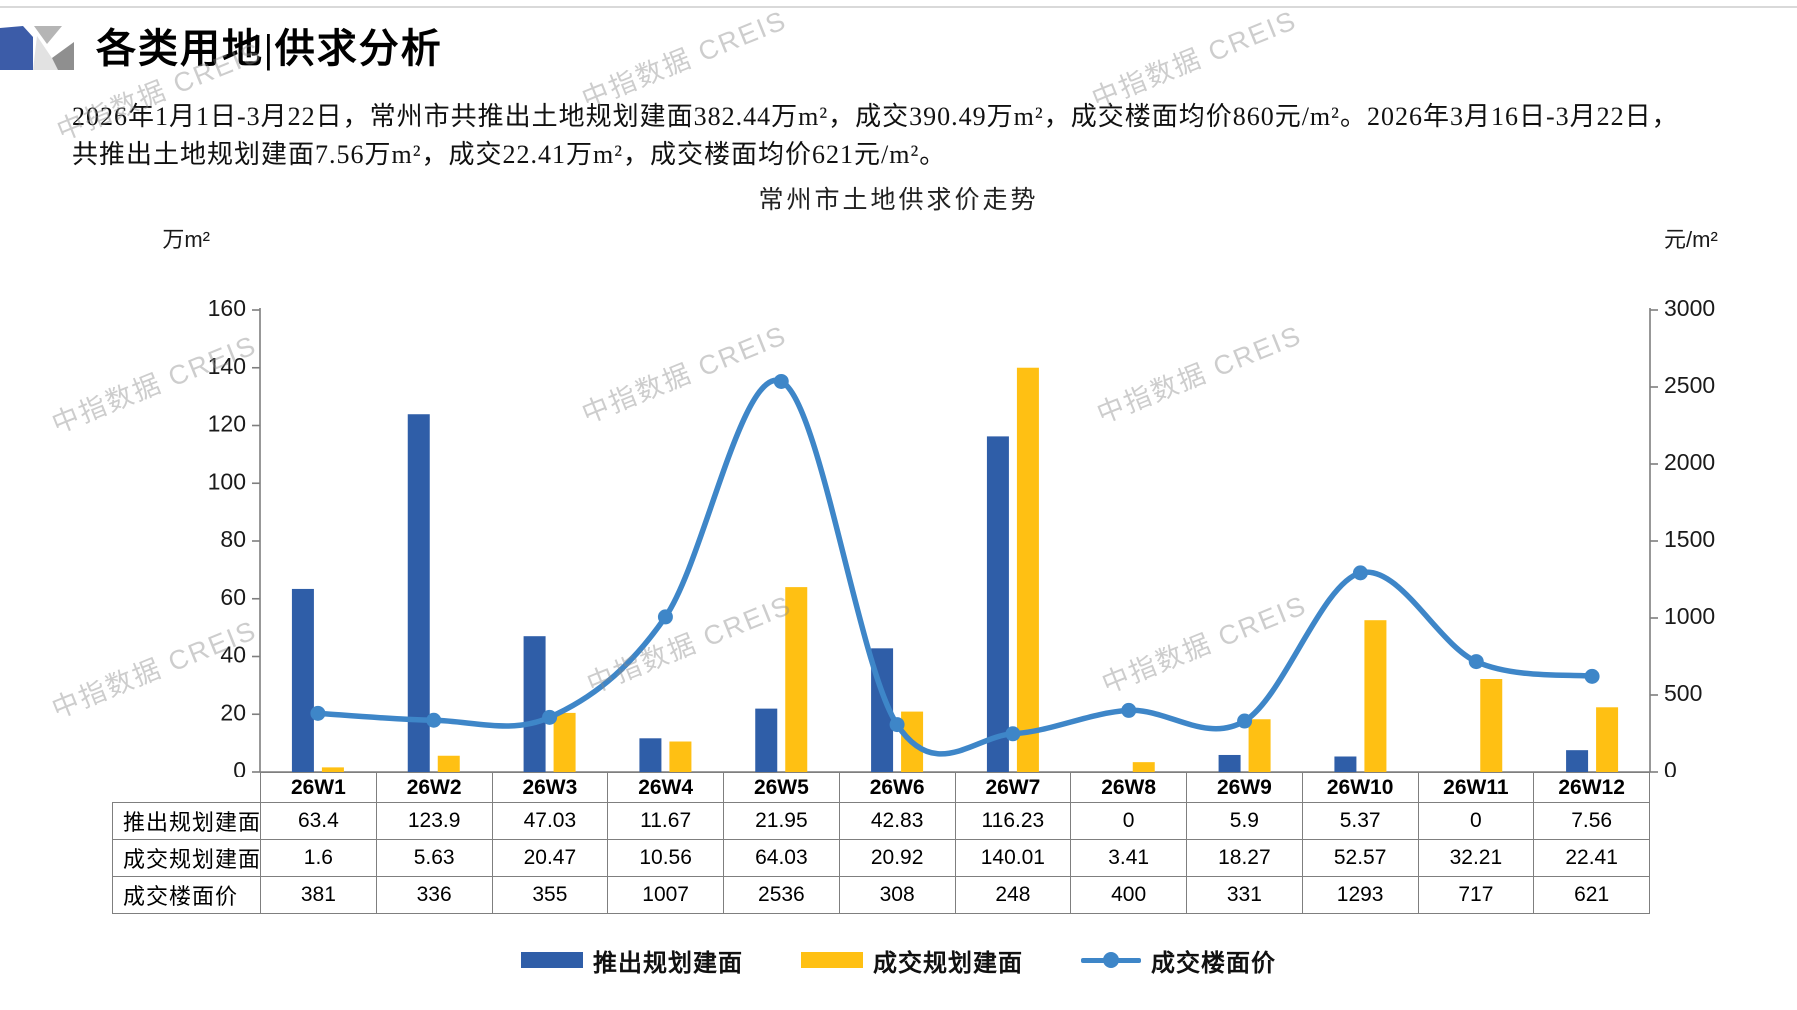 This screenshot has width=1797, height=1010. What do you see at coordinates (1013, 895) in the screenshot?
I see `table-cell-r2-26W7: 248` at bounding box center [1013, 895].